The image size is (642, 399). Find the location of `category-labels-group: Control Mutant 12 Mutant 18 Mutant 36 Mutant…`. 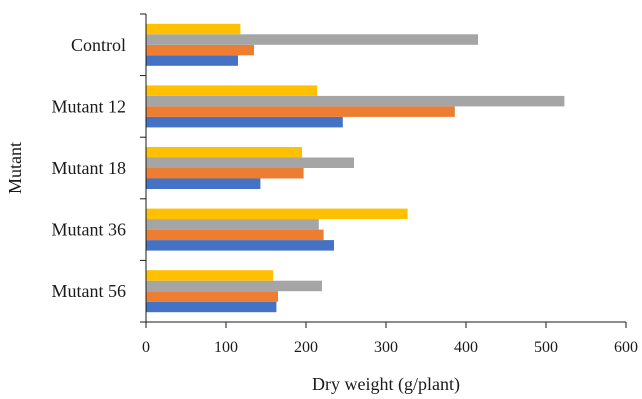

category-labels-group: Control Mutant 12 Mutant 18 Mutant 36 Mutant… is located at coordinates (89, 168).